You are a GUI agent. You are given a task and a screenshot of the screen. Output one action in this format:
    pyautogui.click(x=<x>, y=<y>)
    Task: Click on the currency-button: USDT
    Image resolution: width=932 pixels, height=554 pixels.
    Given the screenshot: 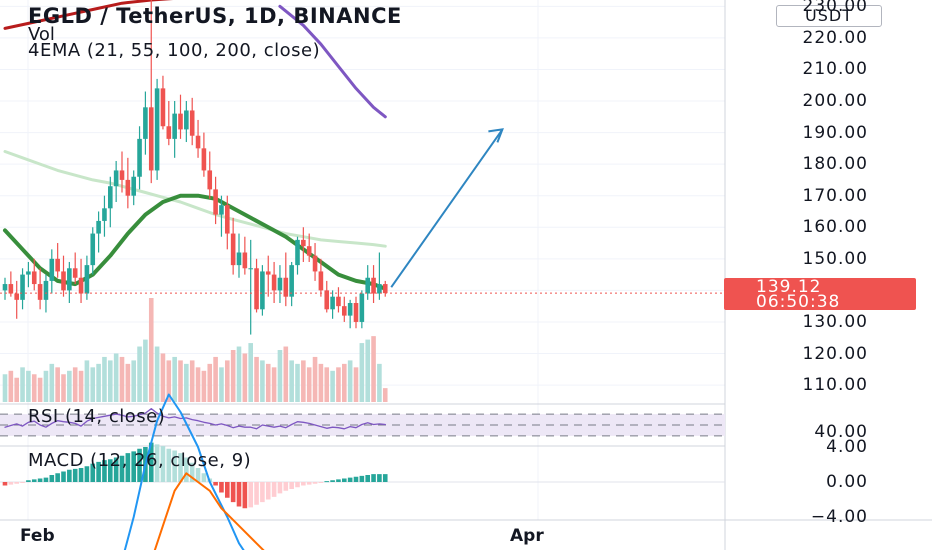 What is the action you would take?
    pyautogui.click(x=829, y=16)
    